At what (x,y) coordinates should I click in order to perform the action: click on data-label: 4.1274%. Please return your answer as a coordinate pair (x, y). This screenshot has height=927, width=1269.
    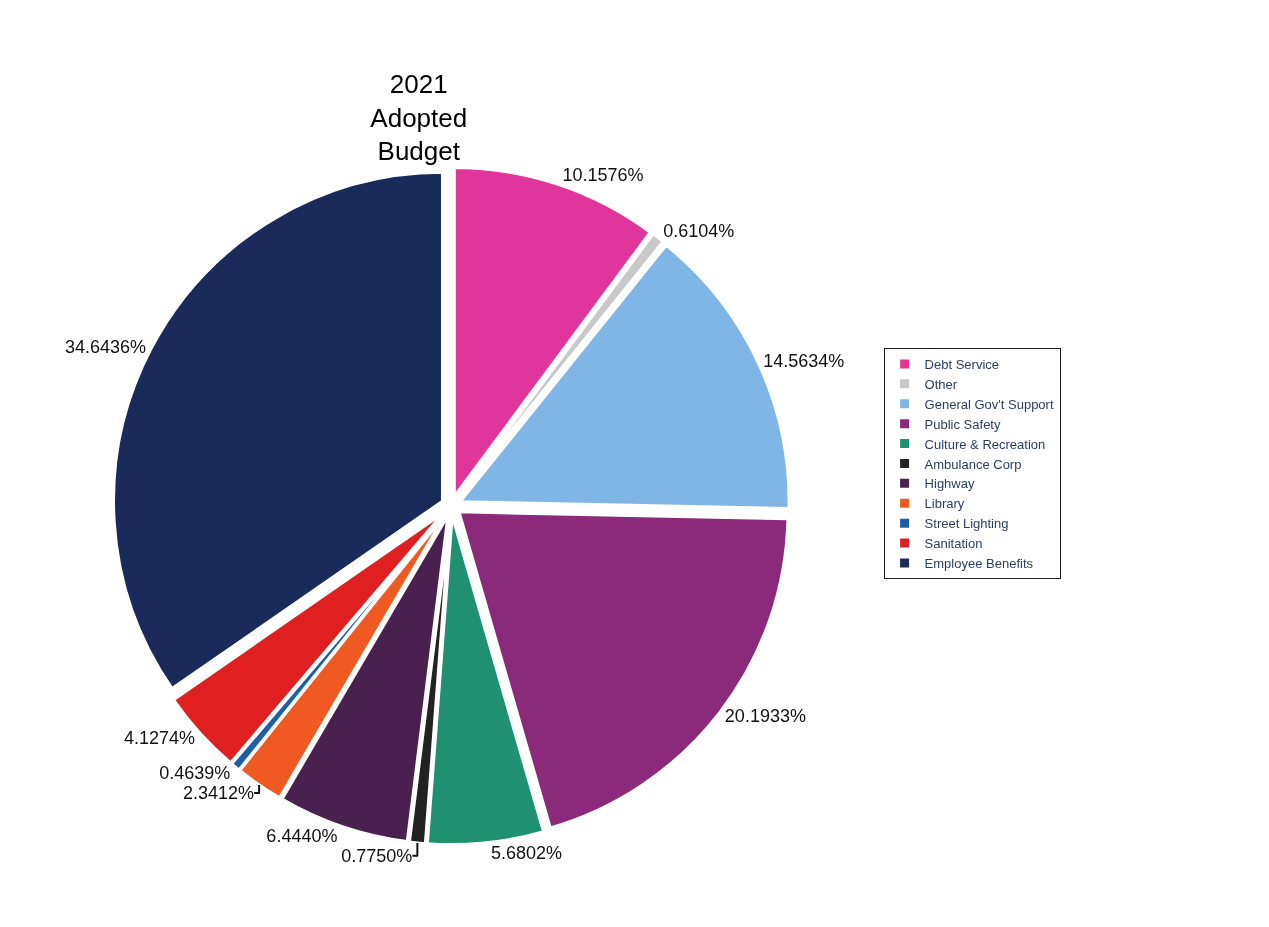
    Looking at the image, I should click on (159, 737).